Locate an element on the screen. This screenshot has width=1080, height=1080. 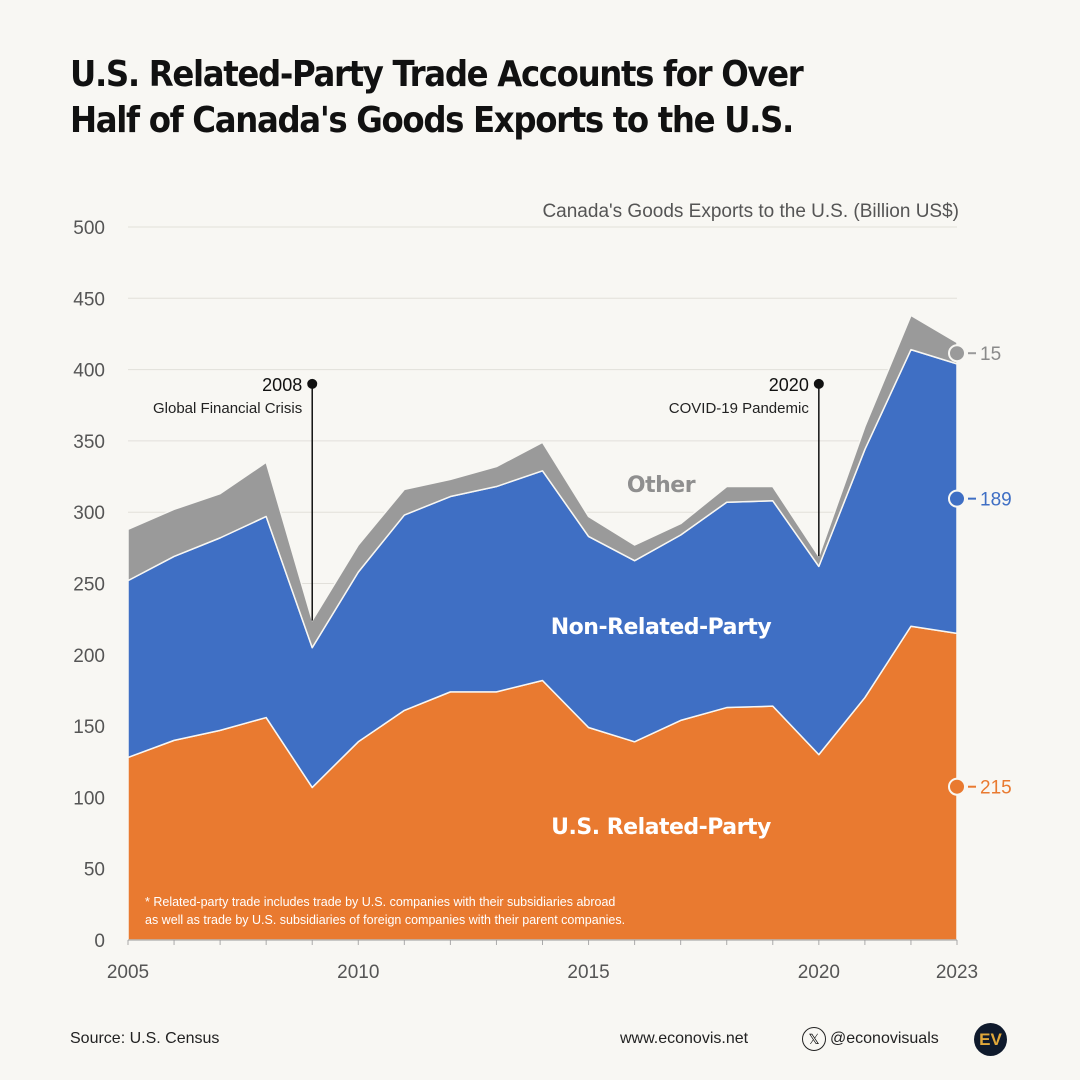
y-tick-label: 350 is located at coordinates (89, 442).